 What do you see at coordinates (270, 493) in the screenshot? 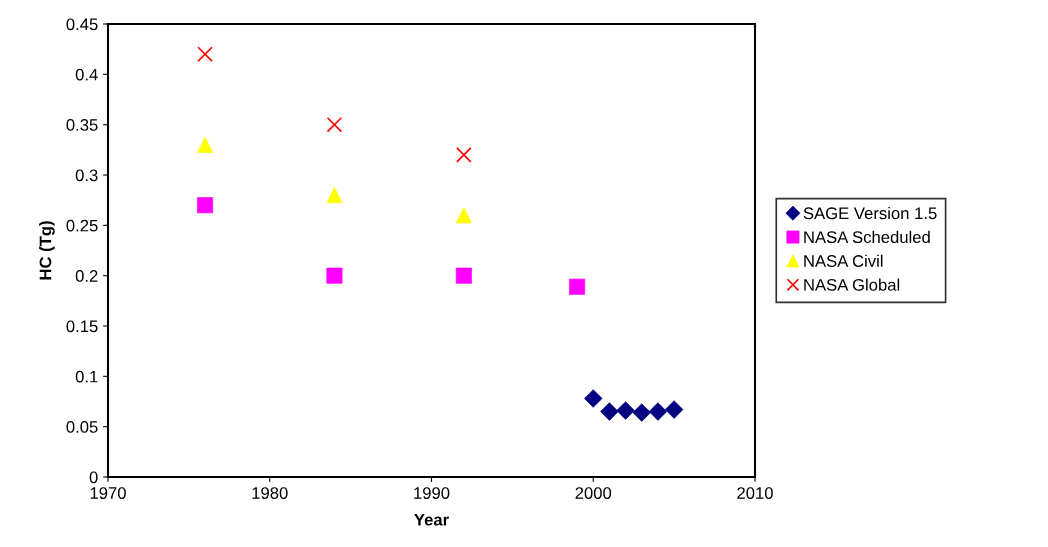
I see `x-tick-label: 1980` at bounding box center [270, 493].